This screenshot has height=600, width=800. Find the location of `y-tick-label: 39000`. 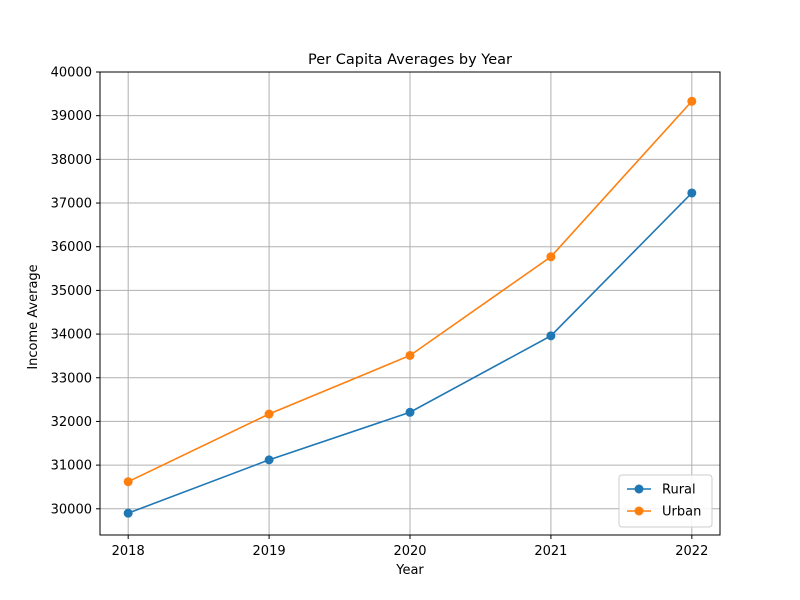

y-tick-label: 39000 is located at coordinates (71, 116).